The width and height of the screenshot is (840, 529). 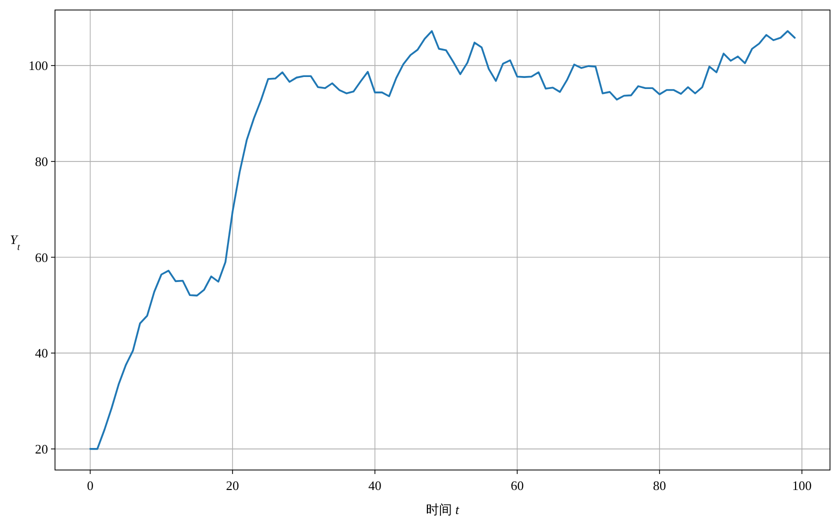 What do you see at coordinates (375, 485) in the screenshot?
I see `x-tick-label: 40` at bounding box center [375, 485].